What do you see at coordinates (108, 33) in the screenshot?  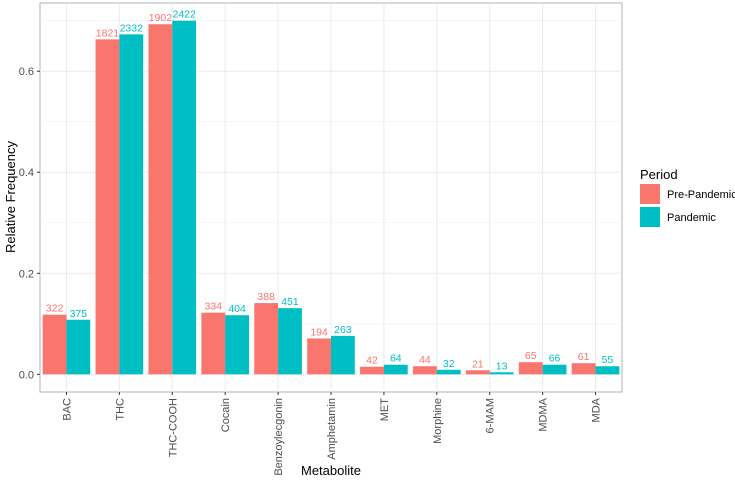 I see `bar-value-label: 1821` at bounding box center [108, 33].